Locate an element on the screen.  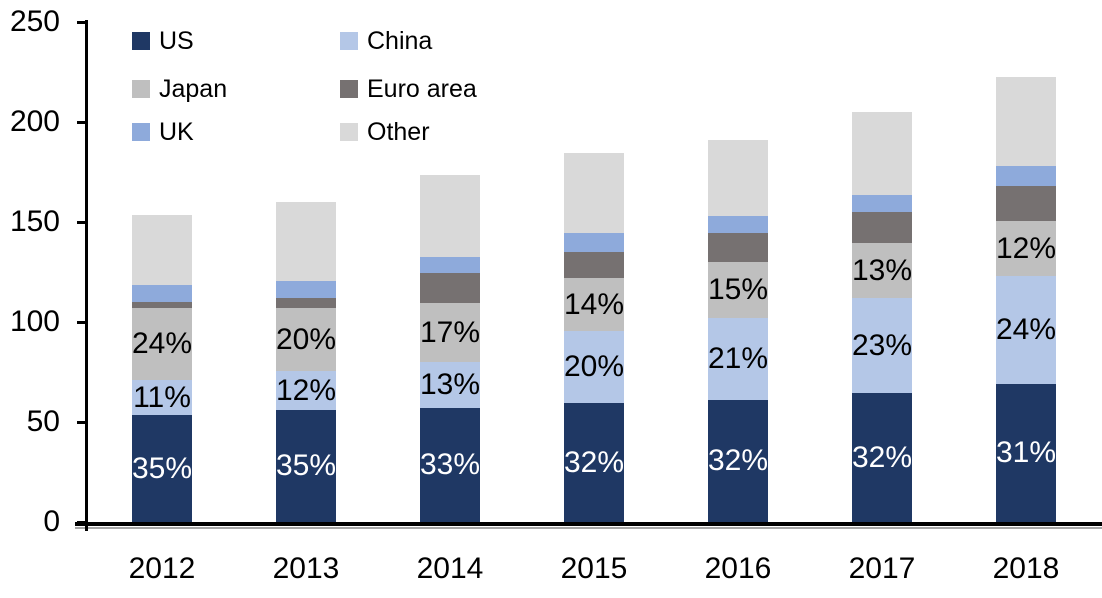
x-axis-line is located at coordinates (588, 524).